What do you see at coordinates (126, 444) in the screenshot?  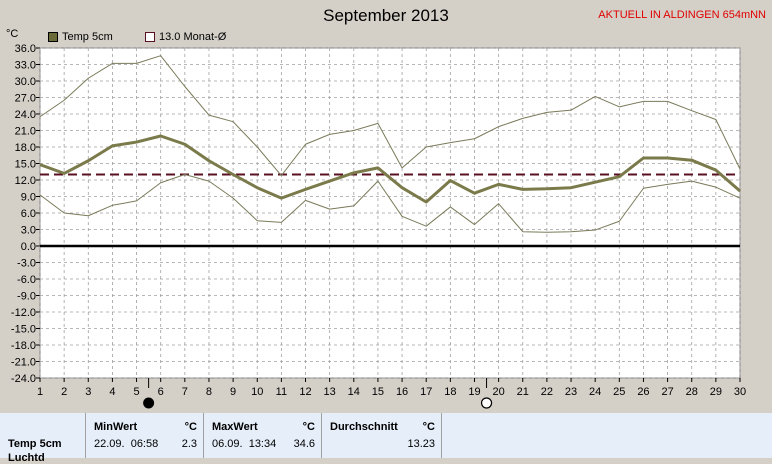 I see `stats-min-datetime: 22.09. 06:58` at bounding box center [126, 444].